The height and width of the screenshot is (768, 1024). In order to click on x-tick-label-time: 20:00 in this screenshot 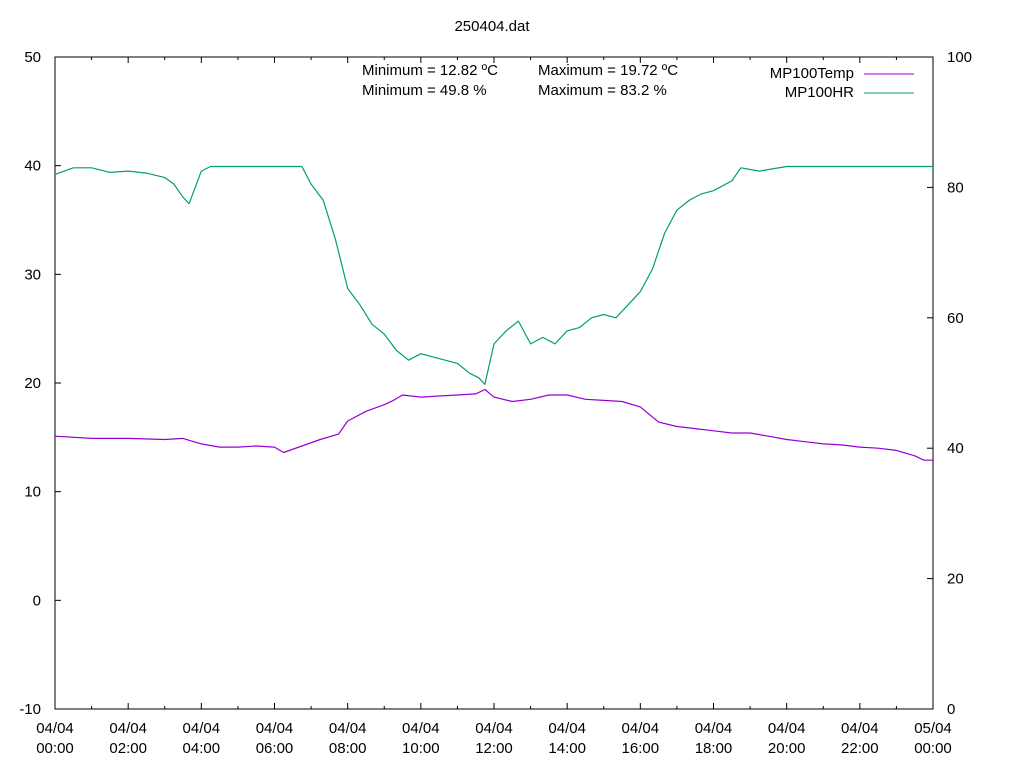, I will do `click(787, 748)`.